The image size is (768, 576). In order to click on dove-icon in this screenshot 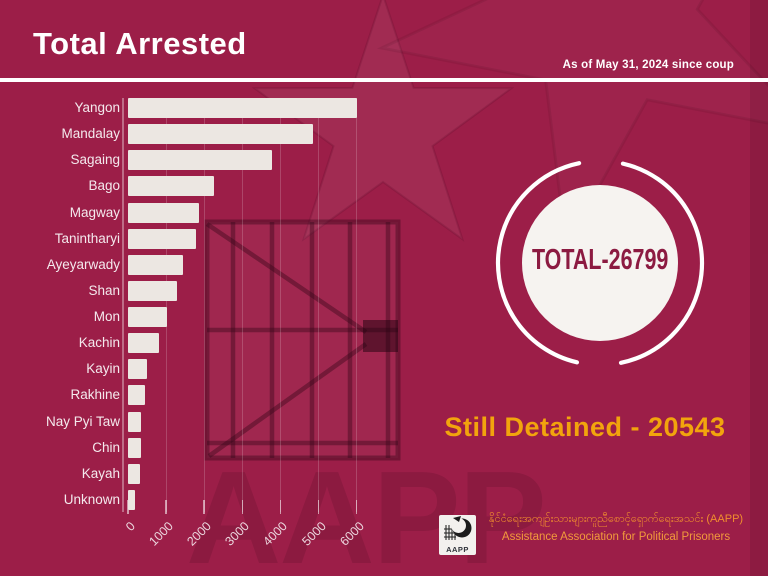, I will do `click(458, 528)`.